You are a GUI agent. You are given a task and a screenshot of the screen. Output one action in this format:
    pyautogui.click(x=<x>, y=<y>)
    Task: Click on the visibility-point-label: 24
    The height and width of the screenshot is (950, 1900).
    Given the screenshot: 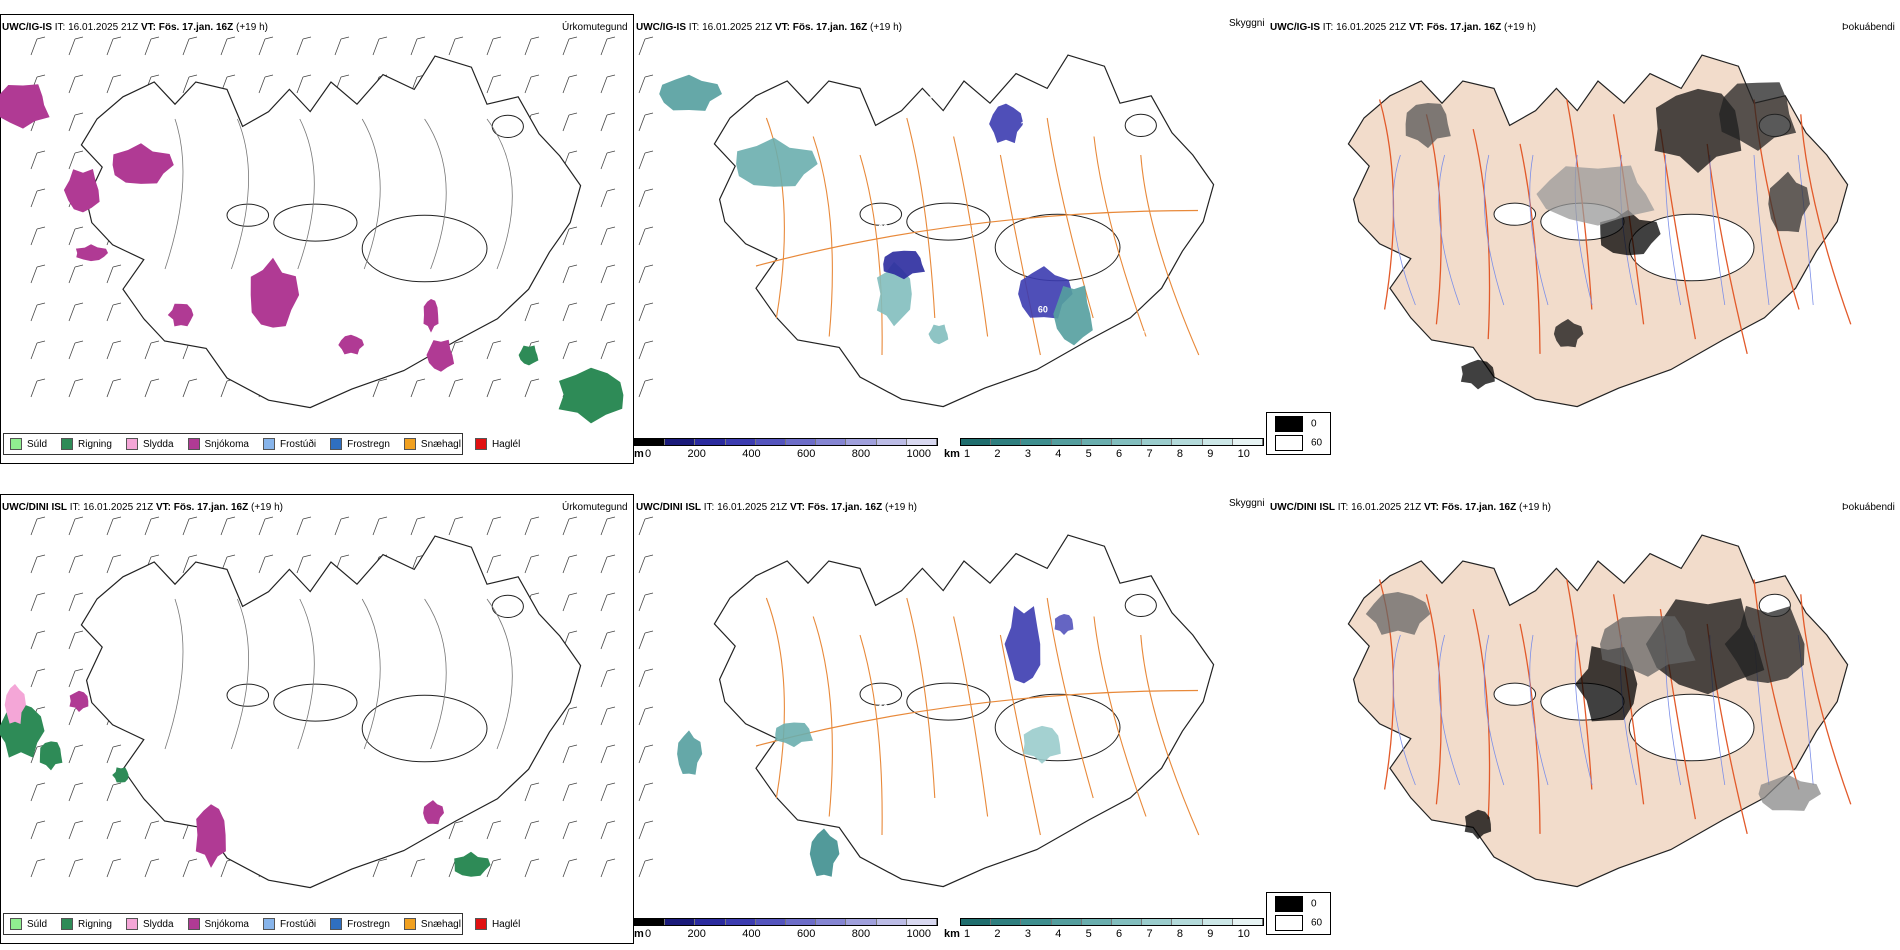 What is the action you would take?
    pyautogui.click(x=910, y=175)
    